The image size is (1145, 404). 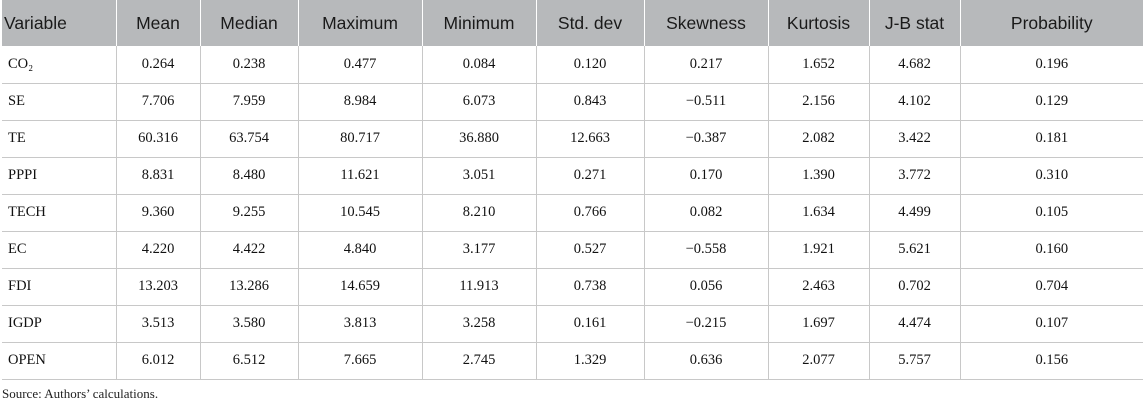 I want to click on variable-cell: IGDP, so click(x=59, y=324).